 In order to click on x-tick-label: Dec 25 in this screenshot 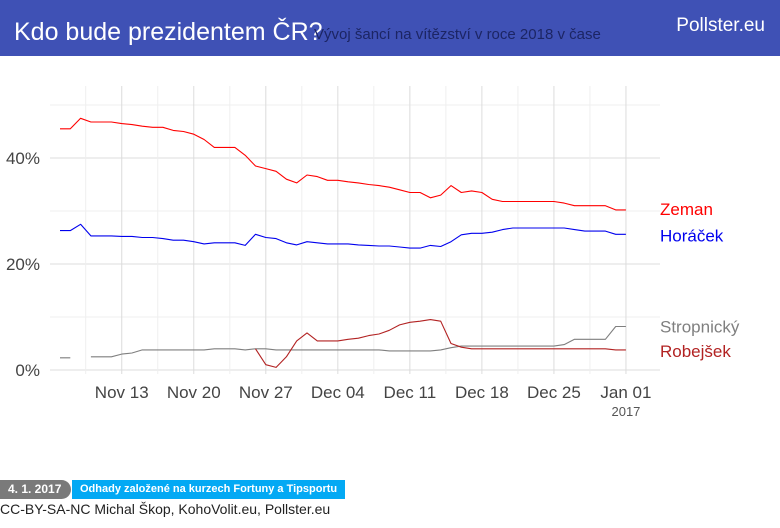, I will do `click(554, 392)`.